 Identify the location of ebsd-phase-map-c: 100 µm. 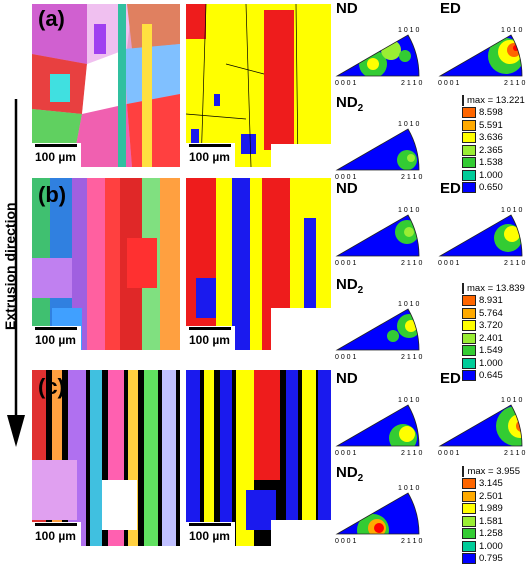
(258, 458).